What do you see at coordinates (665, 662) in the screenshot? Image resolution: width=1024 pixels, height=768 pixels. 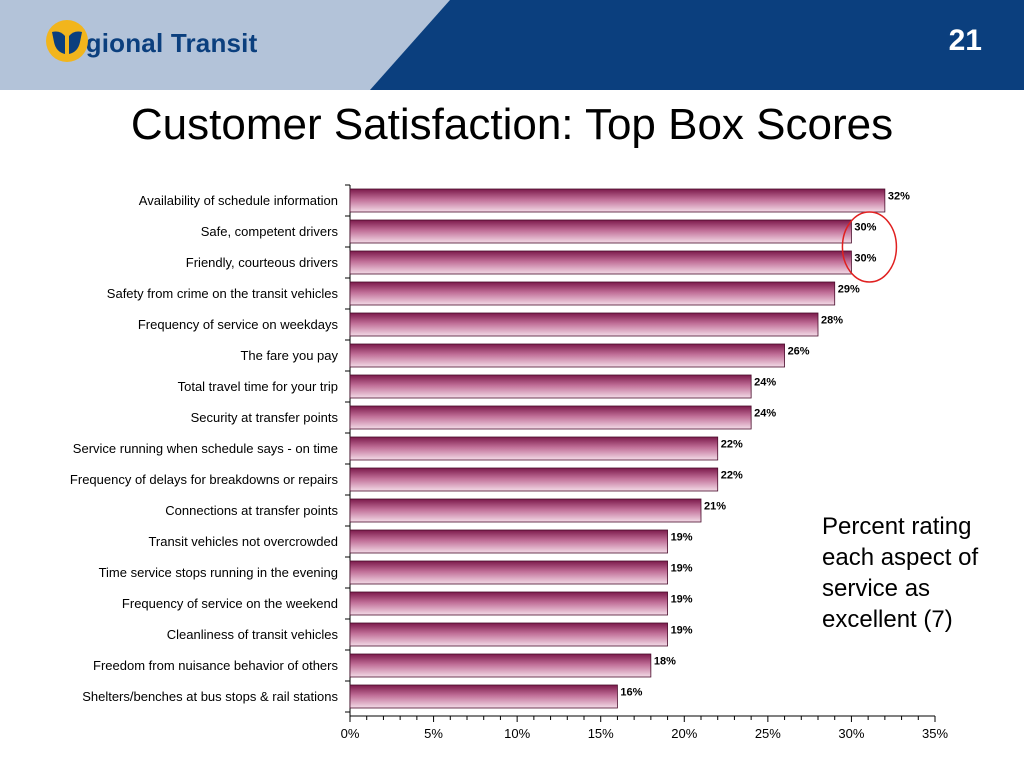 I see `data-label: 18%` at bounding box center [665, 662].